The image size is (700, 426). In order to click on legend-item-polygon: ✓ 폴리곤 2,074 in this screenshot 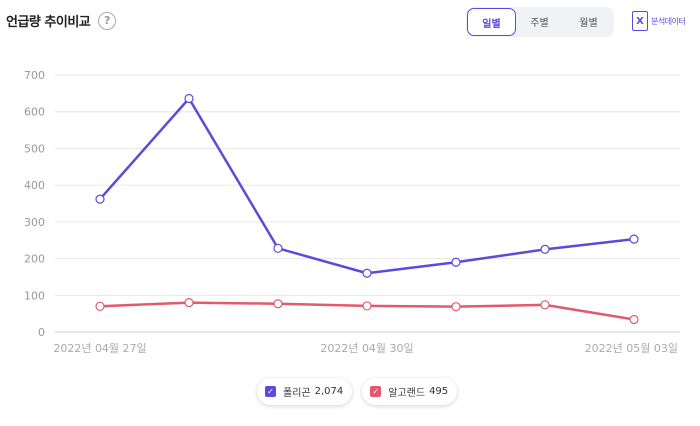, I will do `click(305, 391)`.